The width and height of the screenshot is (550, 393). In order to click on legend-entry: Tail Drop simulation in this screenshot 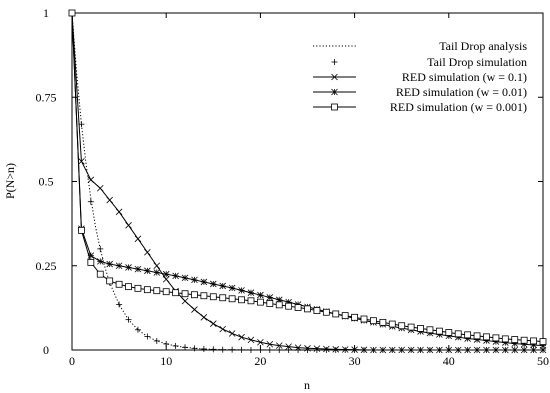, I will do `click(429, 62)`.